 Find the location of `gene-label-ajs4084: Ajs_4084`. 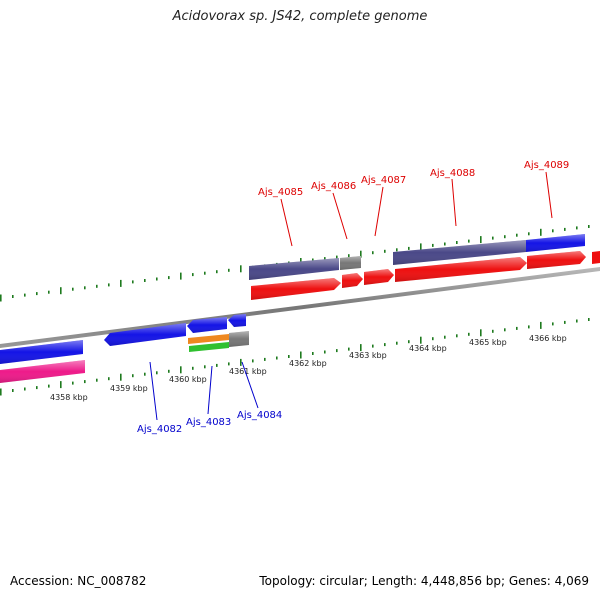

gene-label-ajs4084: Ajs_4084 is located at coordinates (259, 415).